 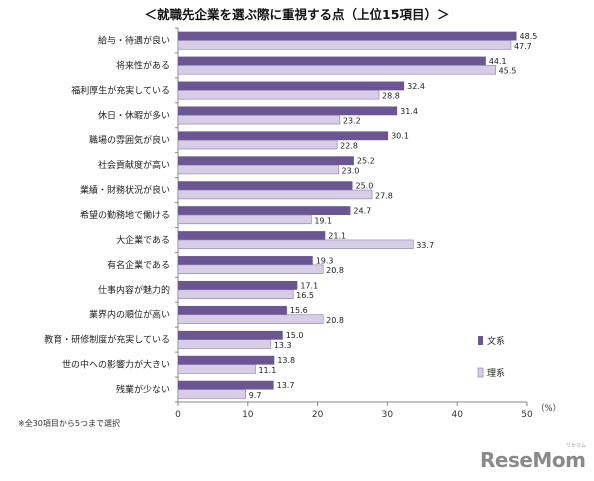 I want to click on chart-title: ＜就職先企業を選ぶ際に重視する点（上位15項目）＞, so click(x=297, y=14).